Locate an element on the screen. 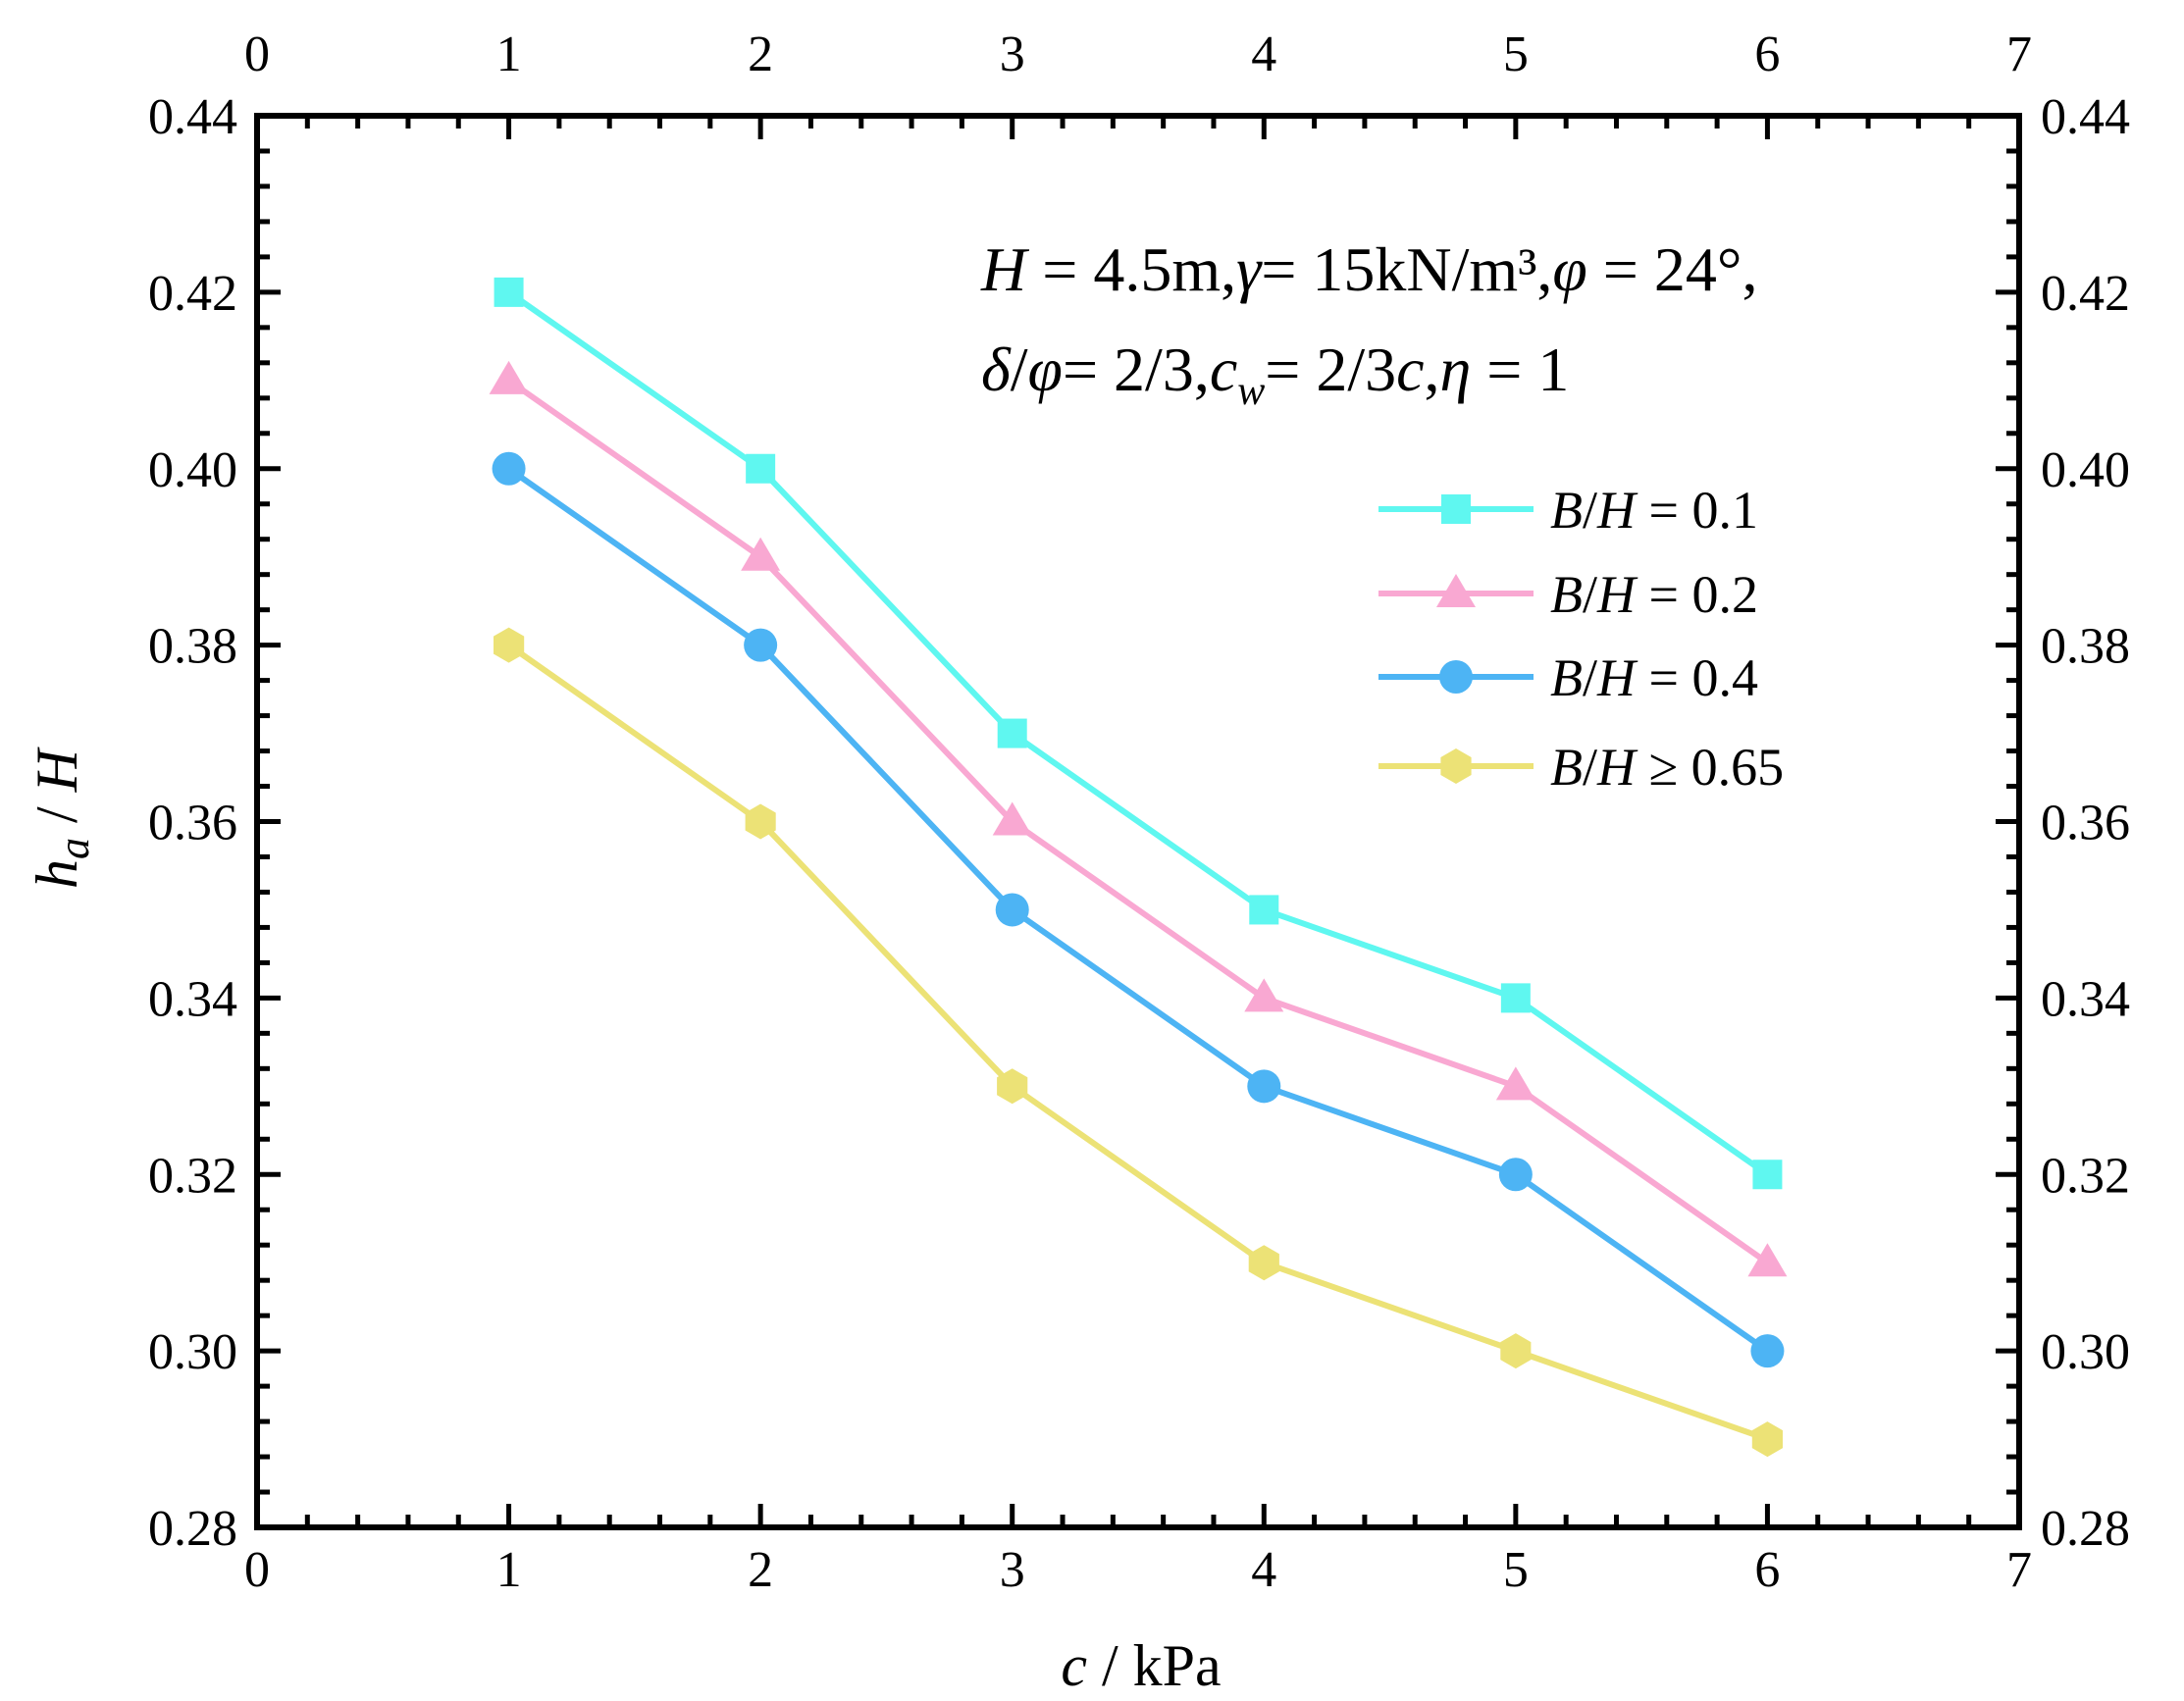  x-tick-label-top: 3 is located at coordinates (1012, 54).